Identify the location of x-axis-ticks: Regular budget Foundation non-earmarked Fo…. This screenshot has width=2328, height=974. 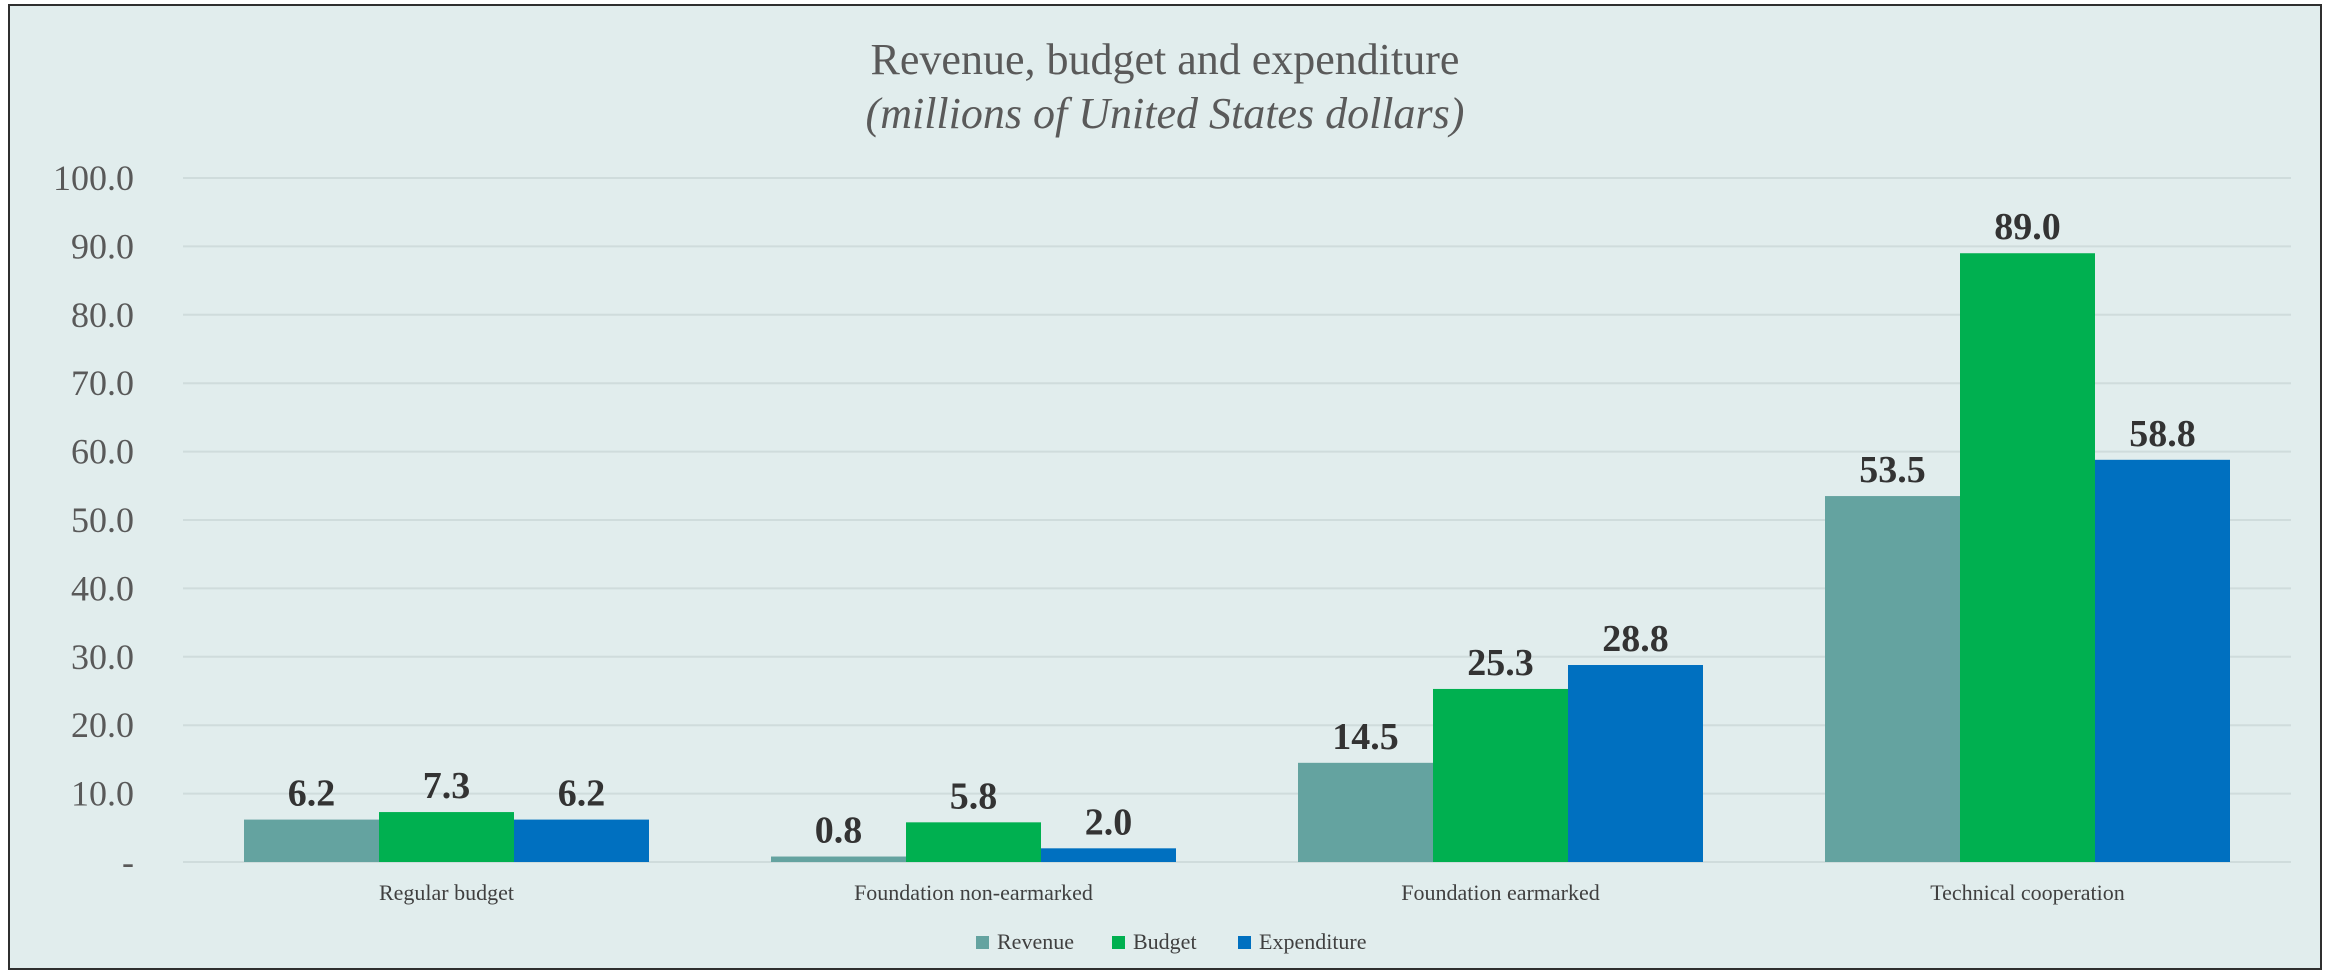
(1252, 892).